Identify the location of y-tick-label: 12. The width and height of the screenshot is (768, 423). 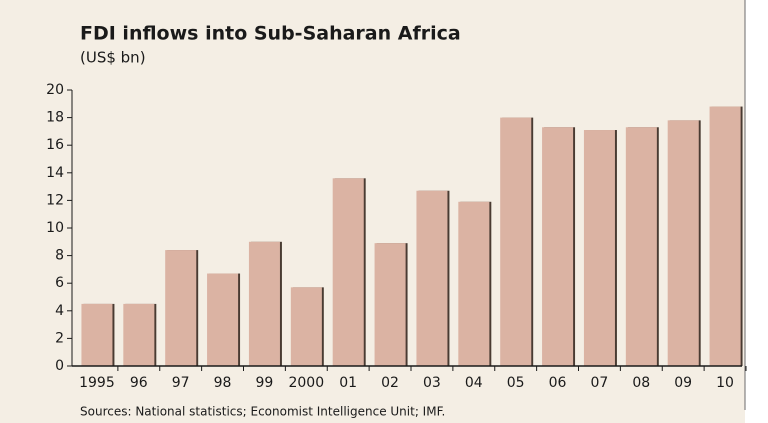
(55, 200).